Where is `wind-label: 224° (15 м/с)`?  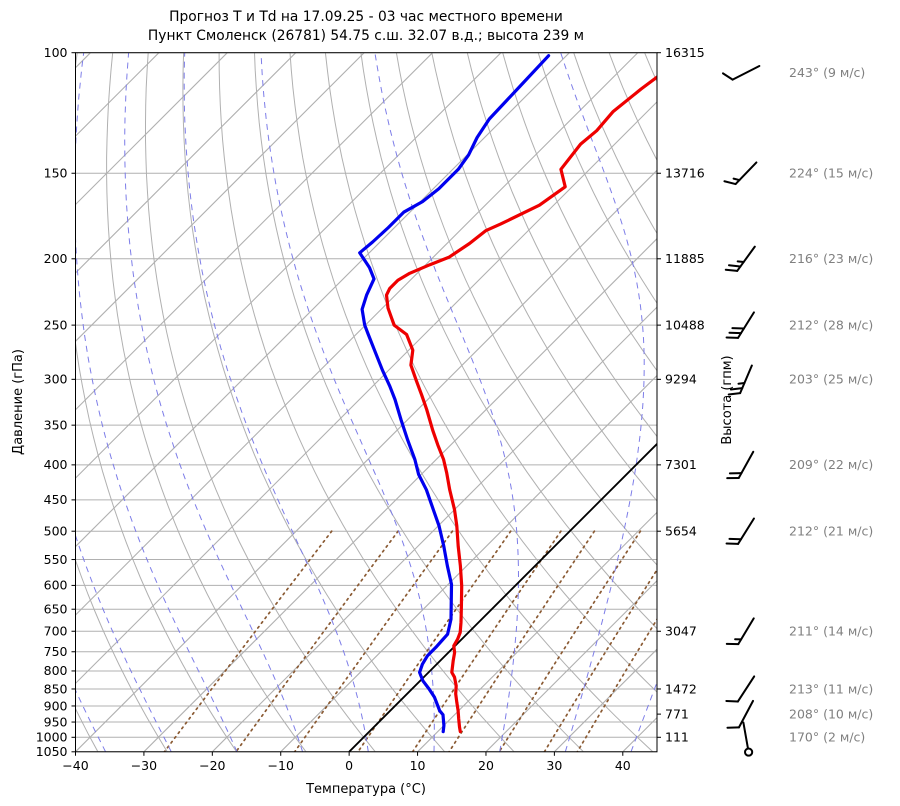
wind-label: 224° (15 м/с) is located at coordinates (831, 173).